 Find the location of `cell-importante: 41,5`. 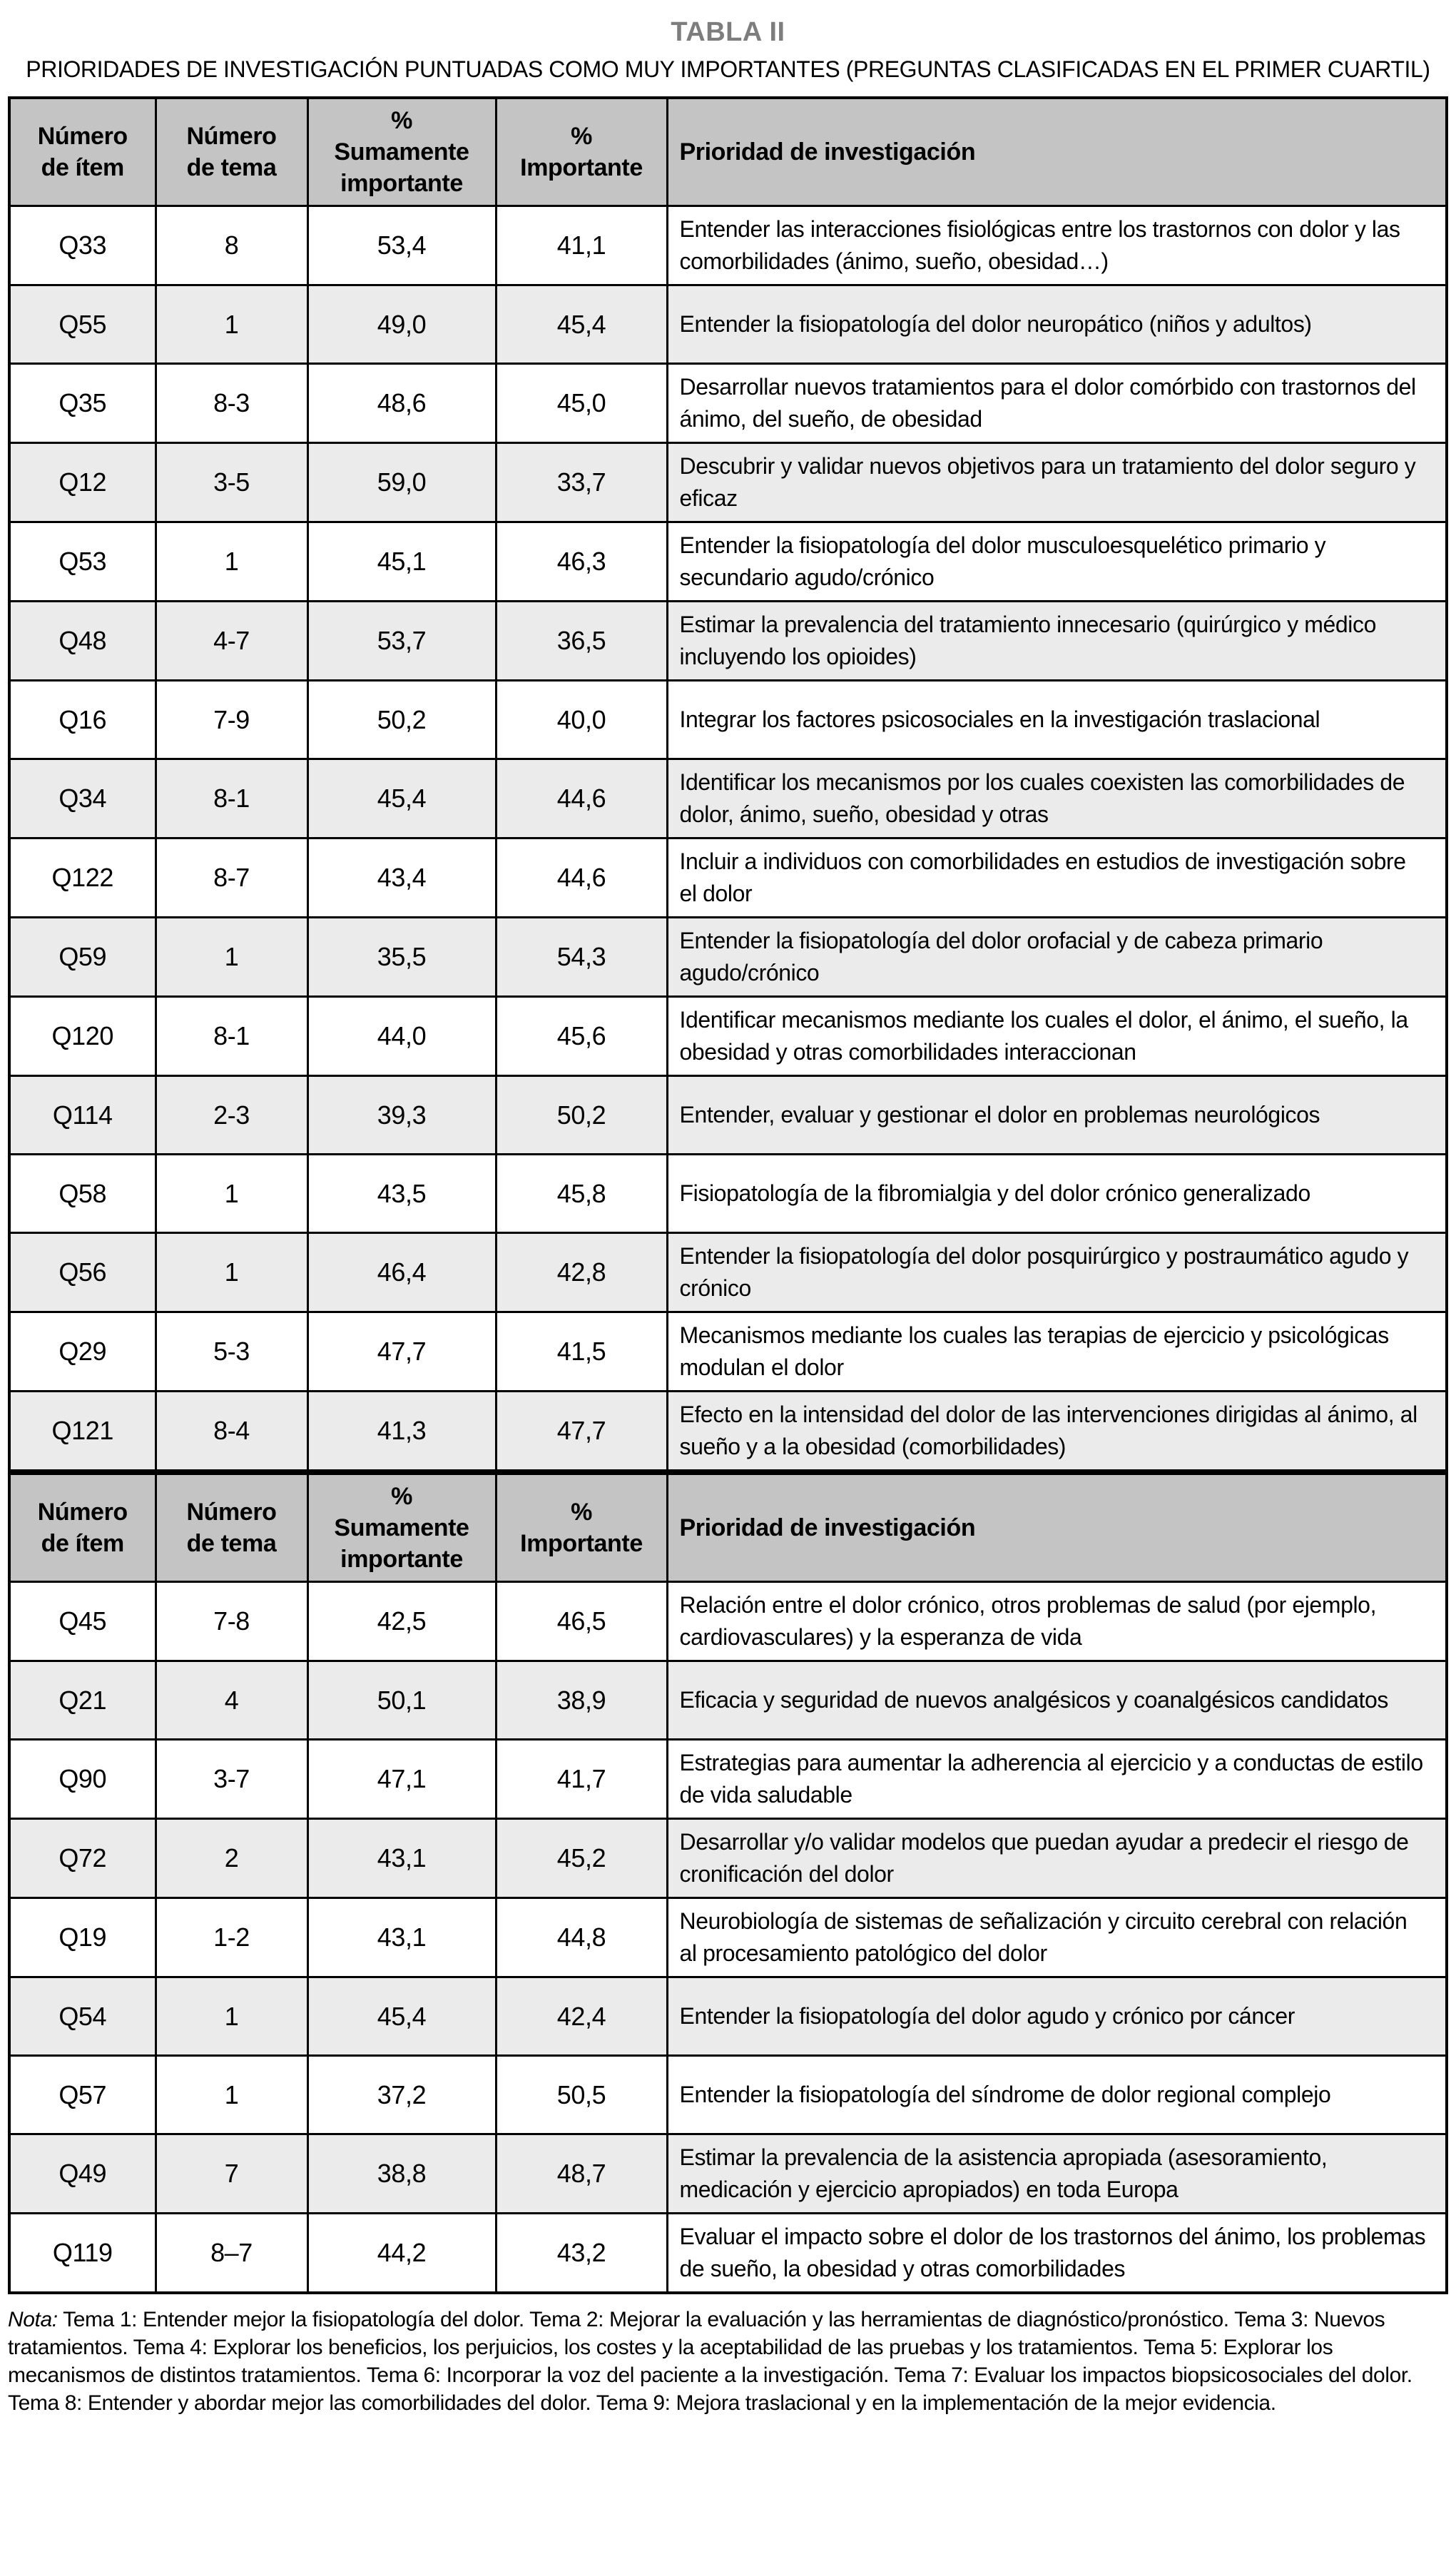

cell-importante: 41,5 is located at coordinates (581, 1351).